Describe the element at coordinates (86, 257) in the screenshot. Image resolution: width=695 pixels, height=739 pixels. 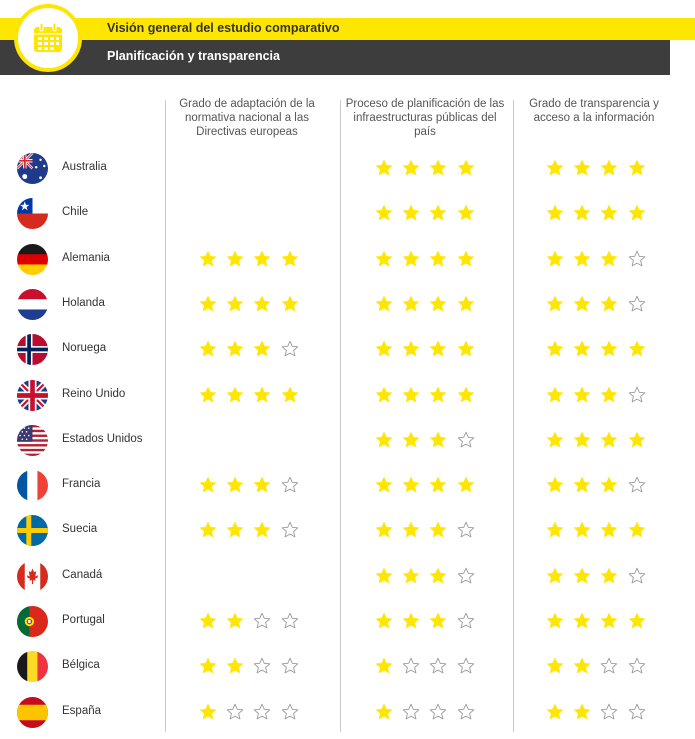
I see `country-name: Alemania` at that location.